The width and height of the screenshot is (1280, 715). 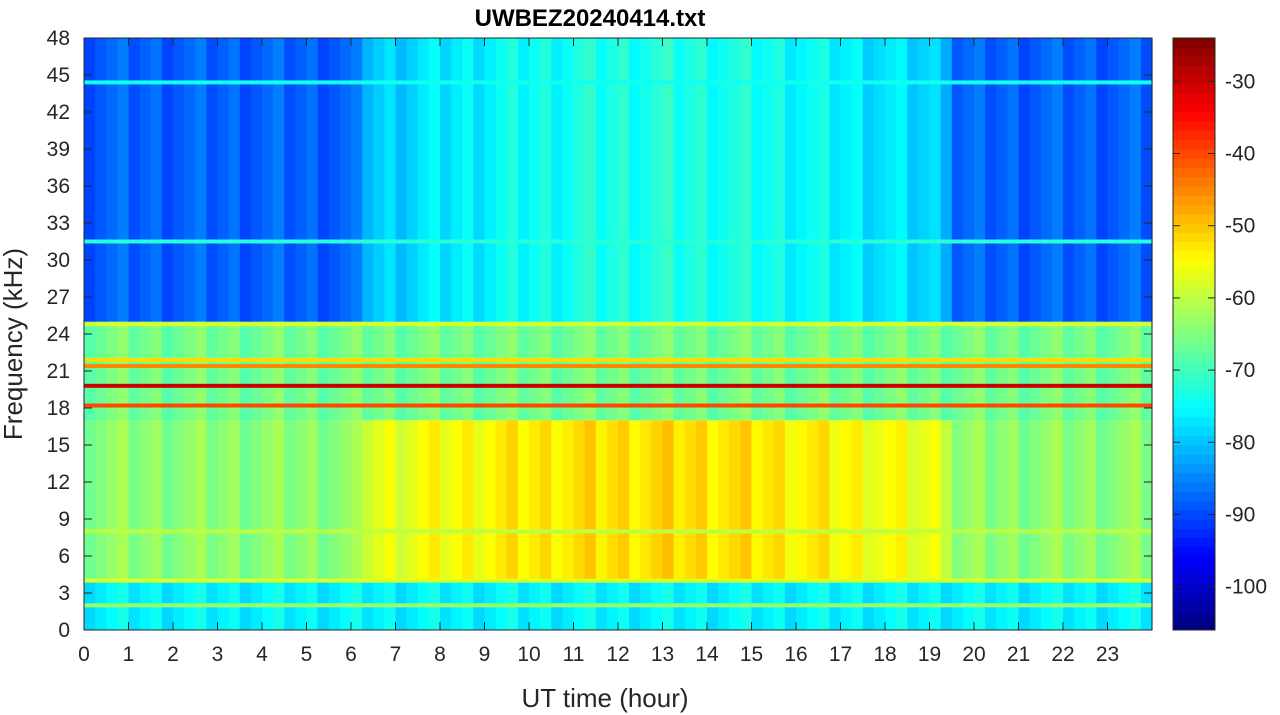 I want to click on y-tick-label: 42, so click(x=58, y=112).